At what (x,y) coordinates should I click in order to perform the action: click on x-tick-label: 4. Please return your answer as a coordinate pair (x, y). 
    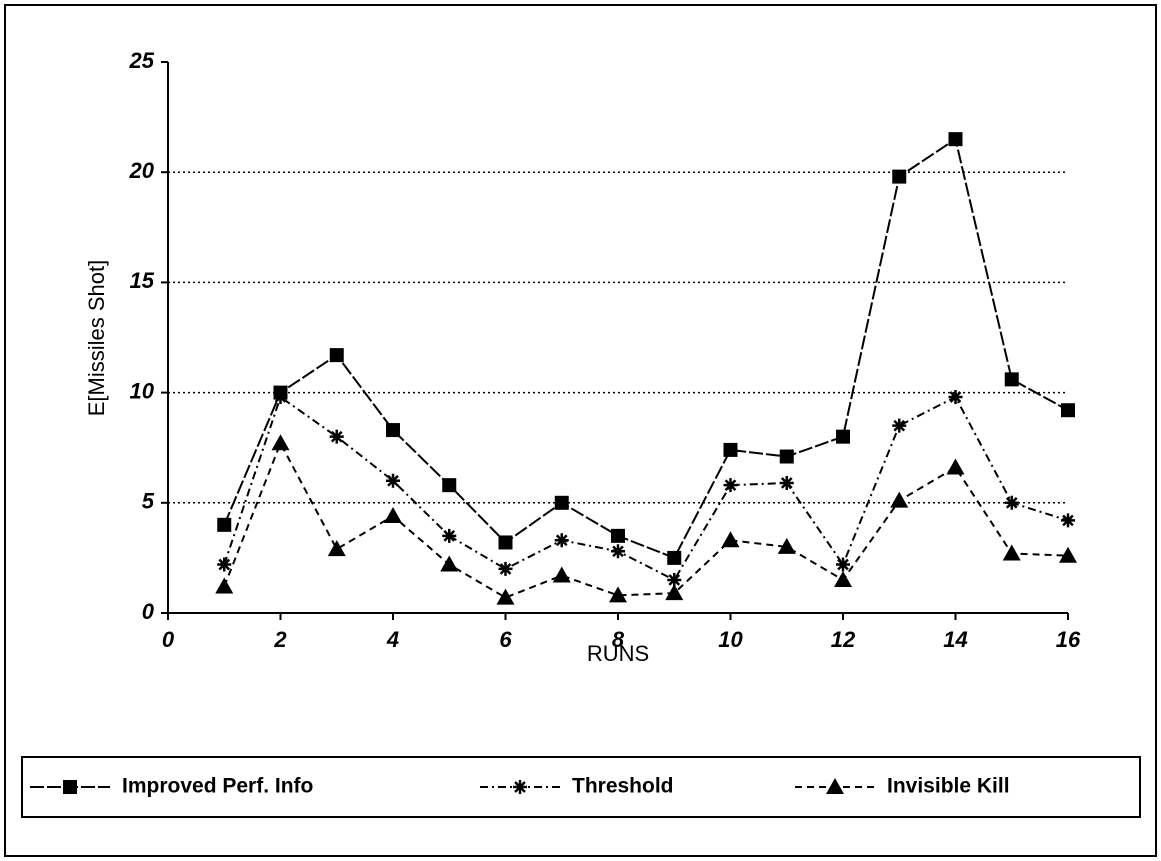
    Looking at the image, I should click on (392, 639).